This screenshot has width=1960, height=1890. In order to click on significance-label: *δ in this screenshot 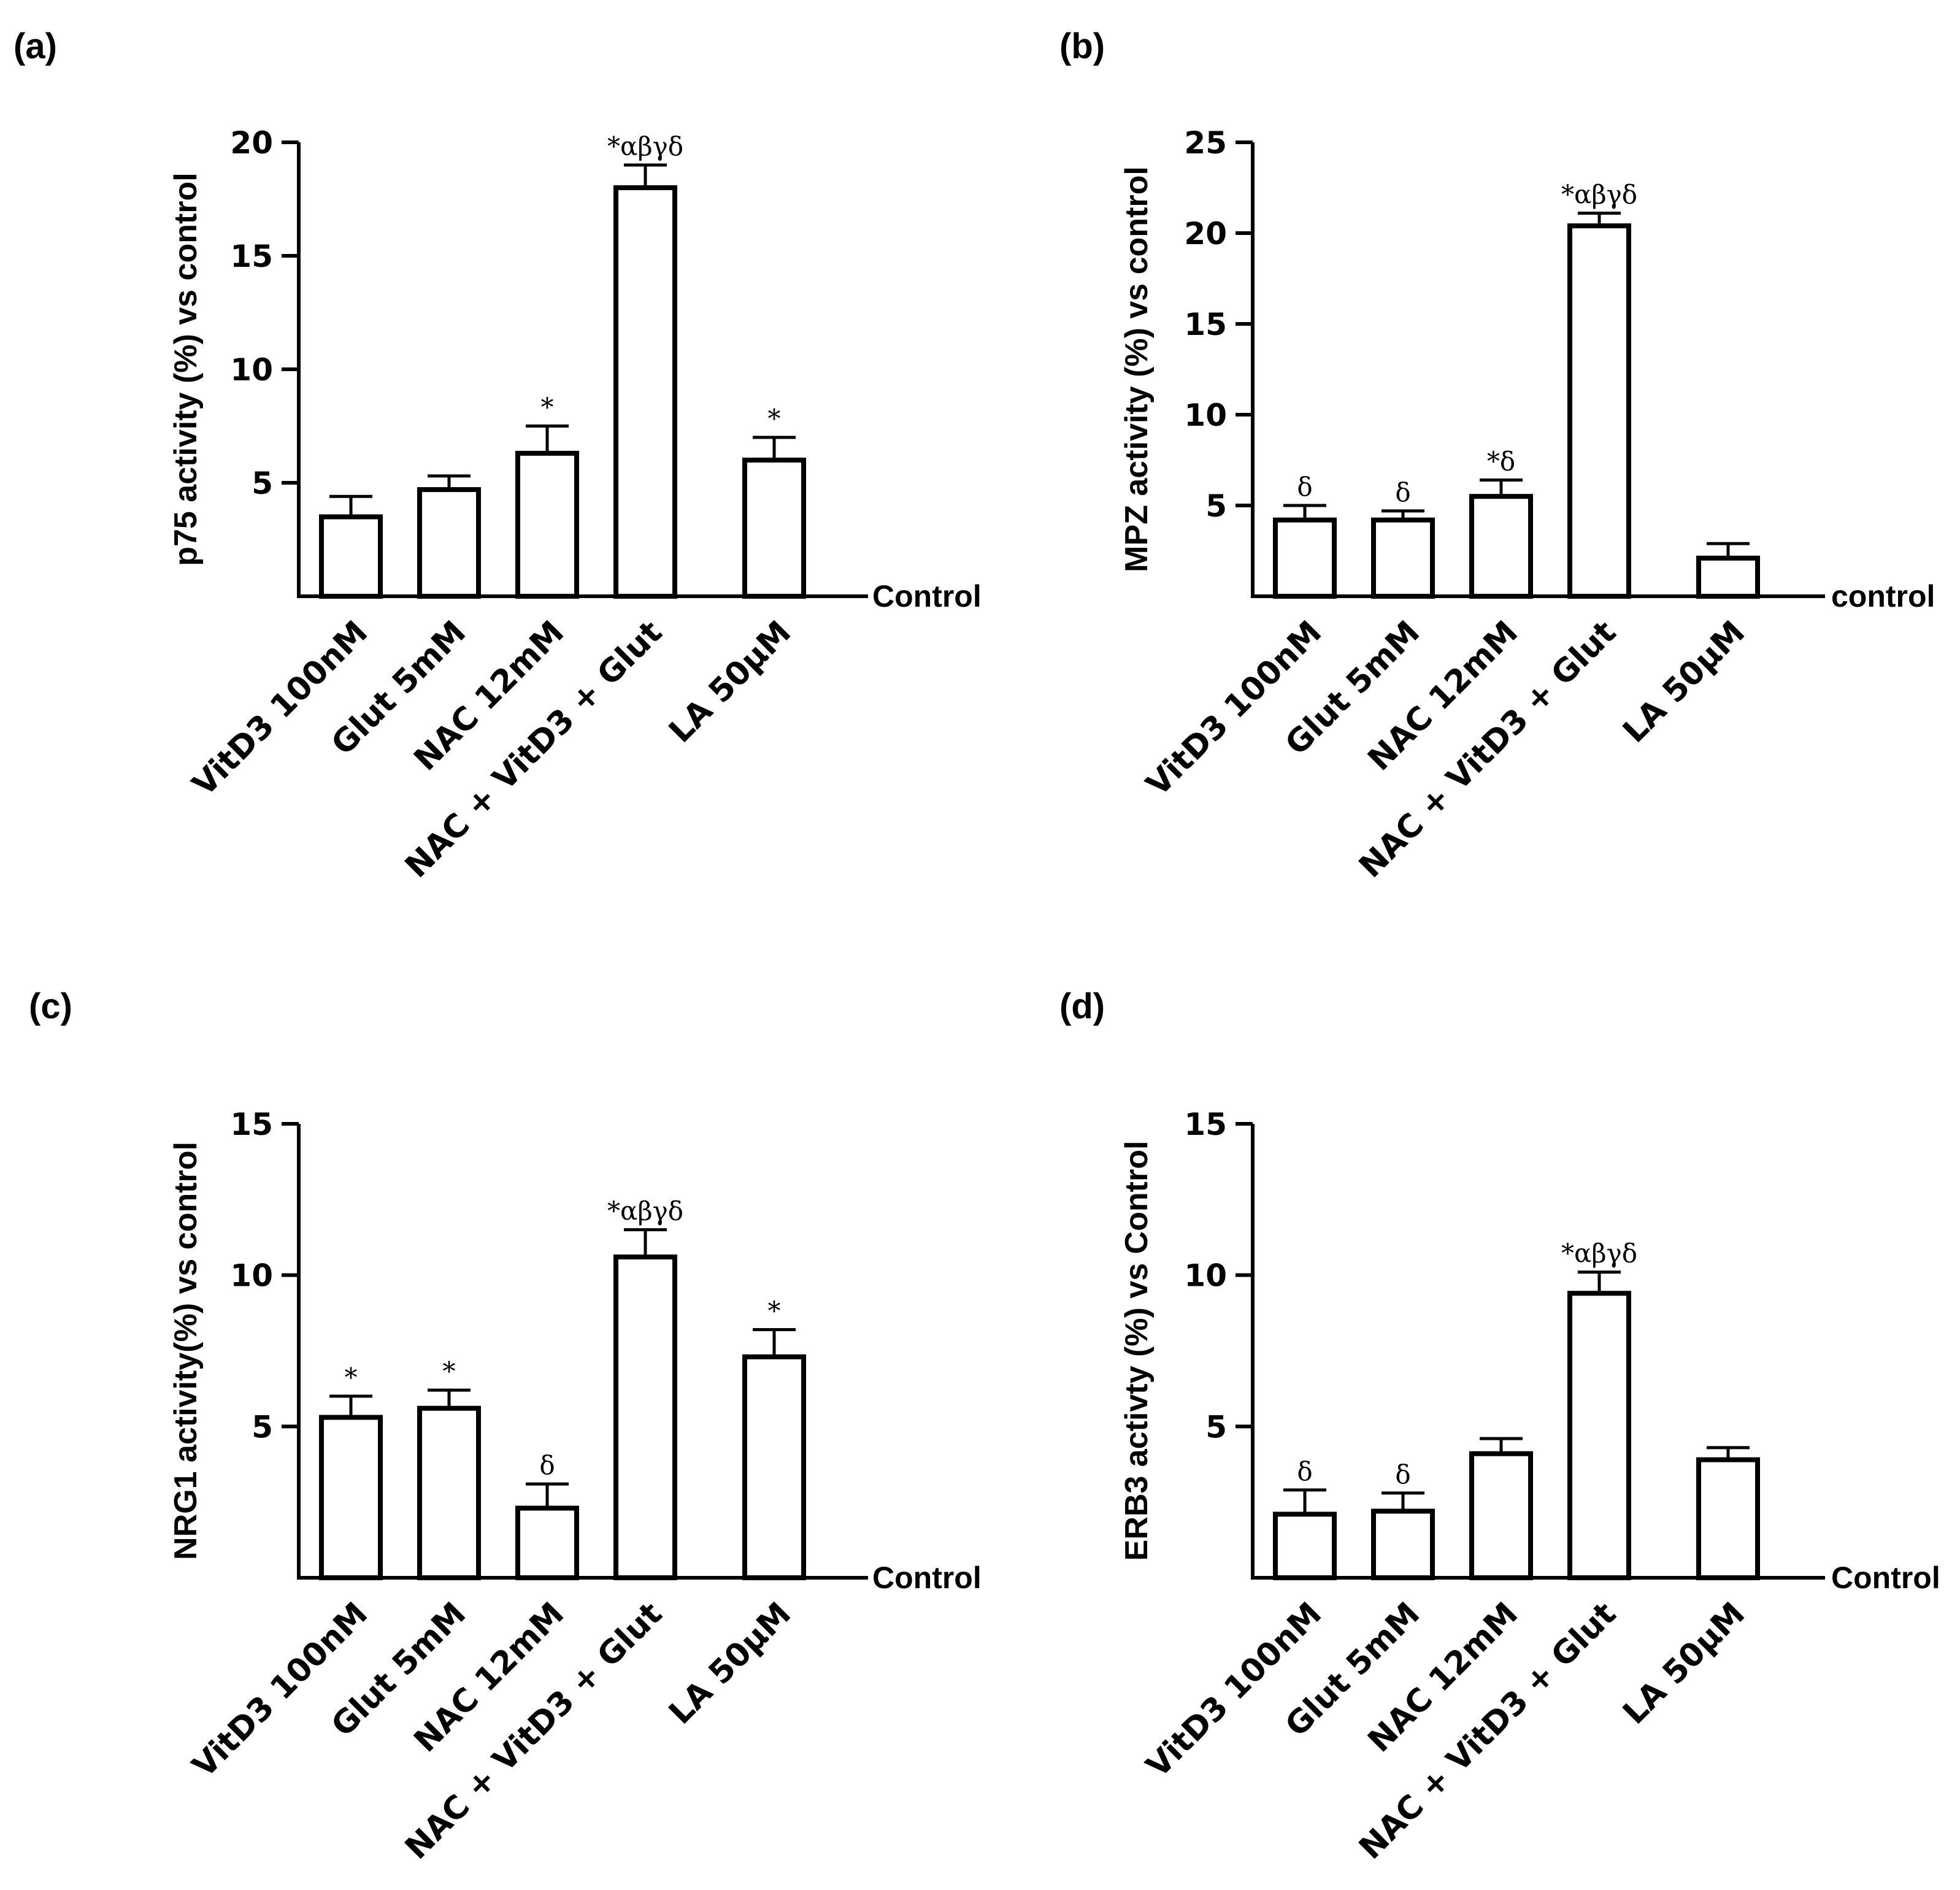, I will do `click(1501, 462)`.